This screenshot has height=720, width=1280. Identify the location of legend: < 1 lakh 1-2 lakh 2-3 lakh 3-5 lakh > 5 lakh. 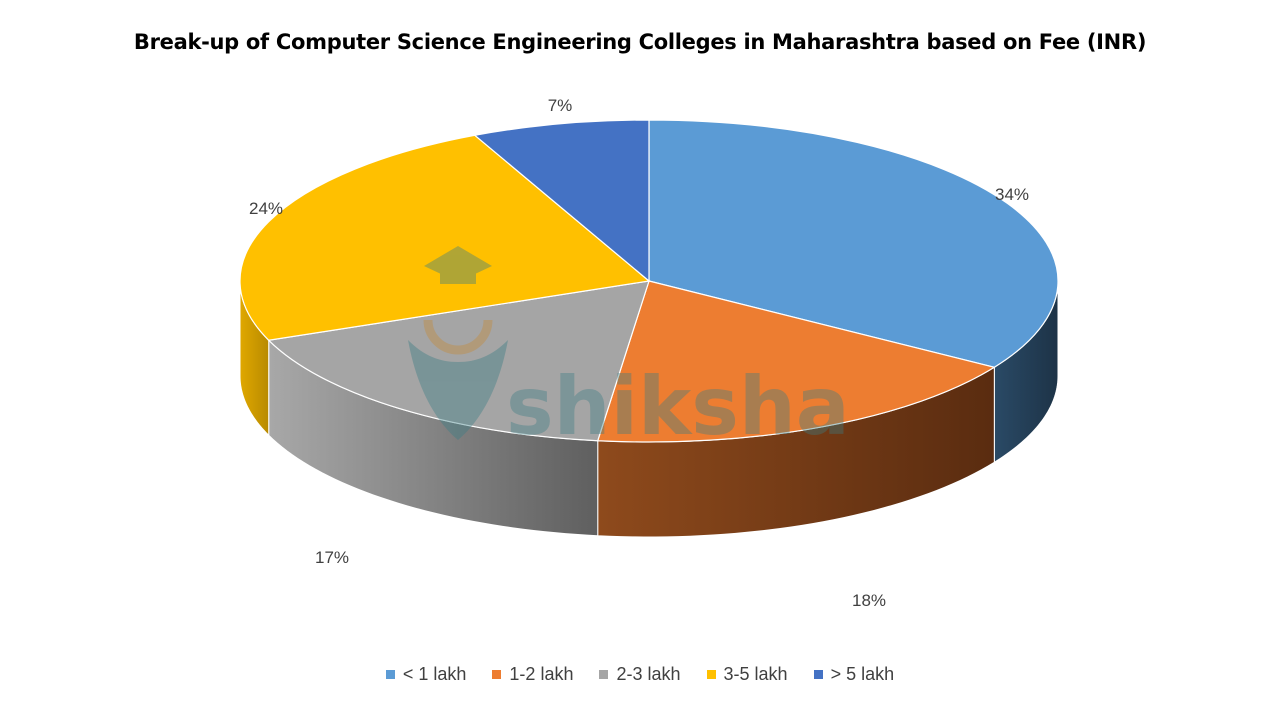
(640, 674).